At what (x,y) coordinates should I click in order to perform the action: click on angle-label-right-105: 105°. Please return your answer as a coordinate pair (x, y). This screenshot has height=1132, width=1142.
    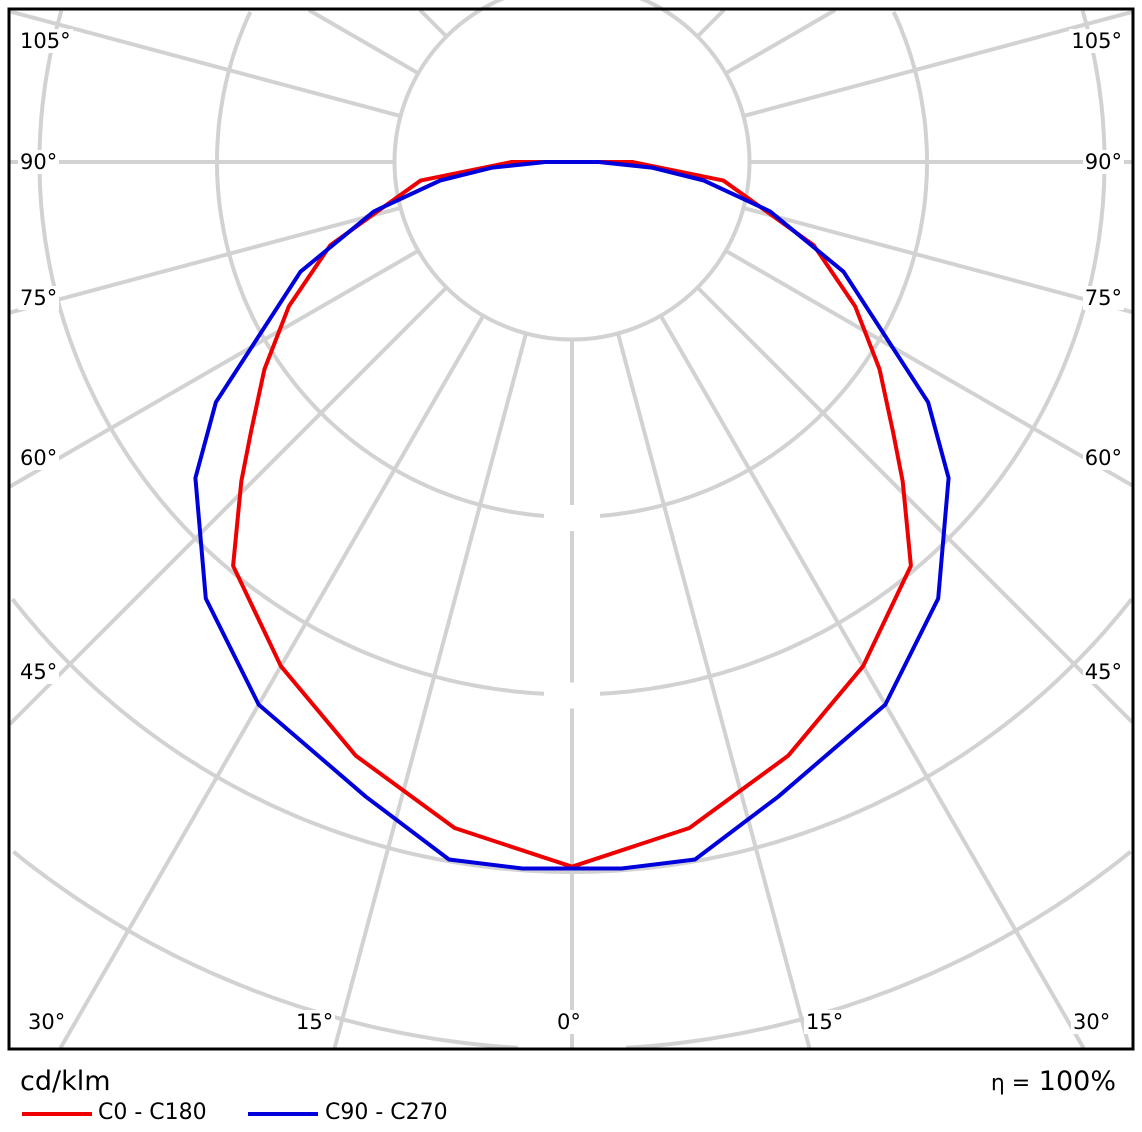
    Looking at the image, I should click on (1096, 41).